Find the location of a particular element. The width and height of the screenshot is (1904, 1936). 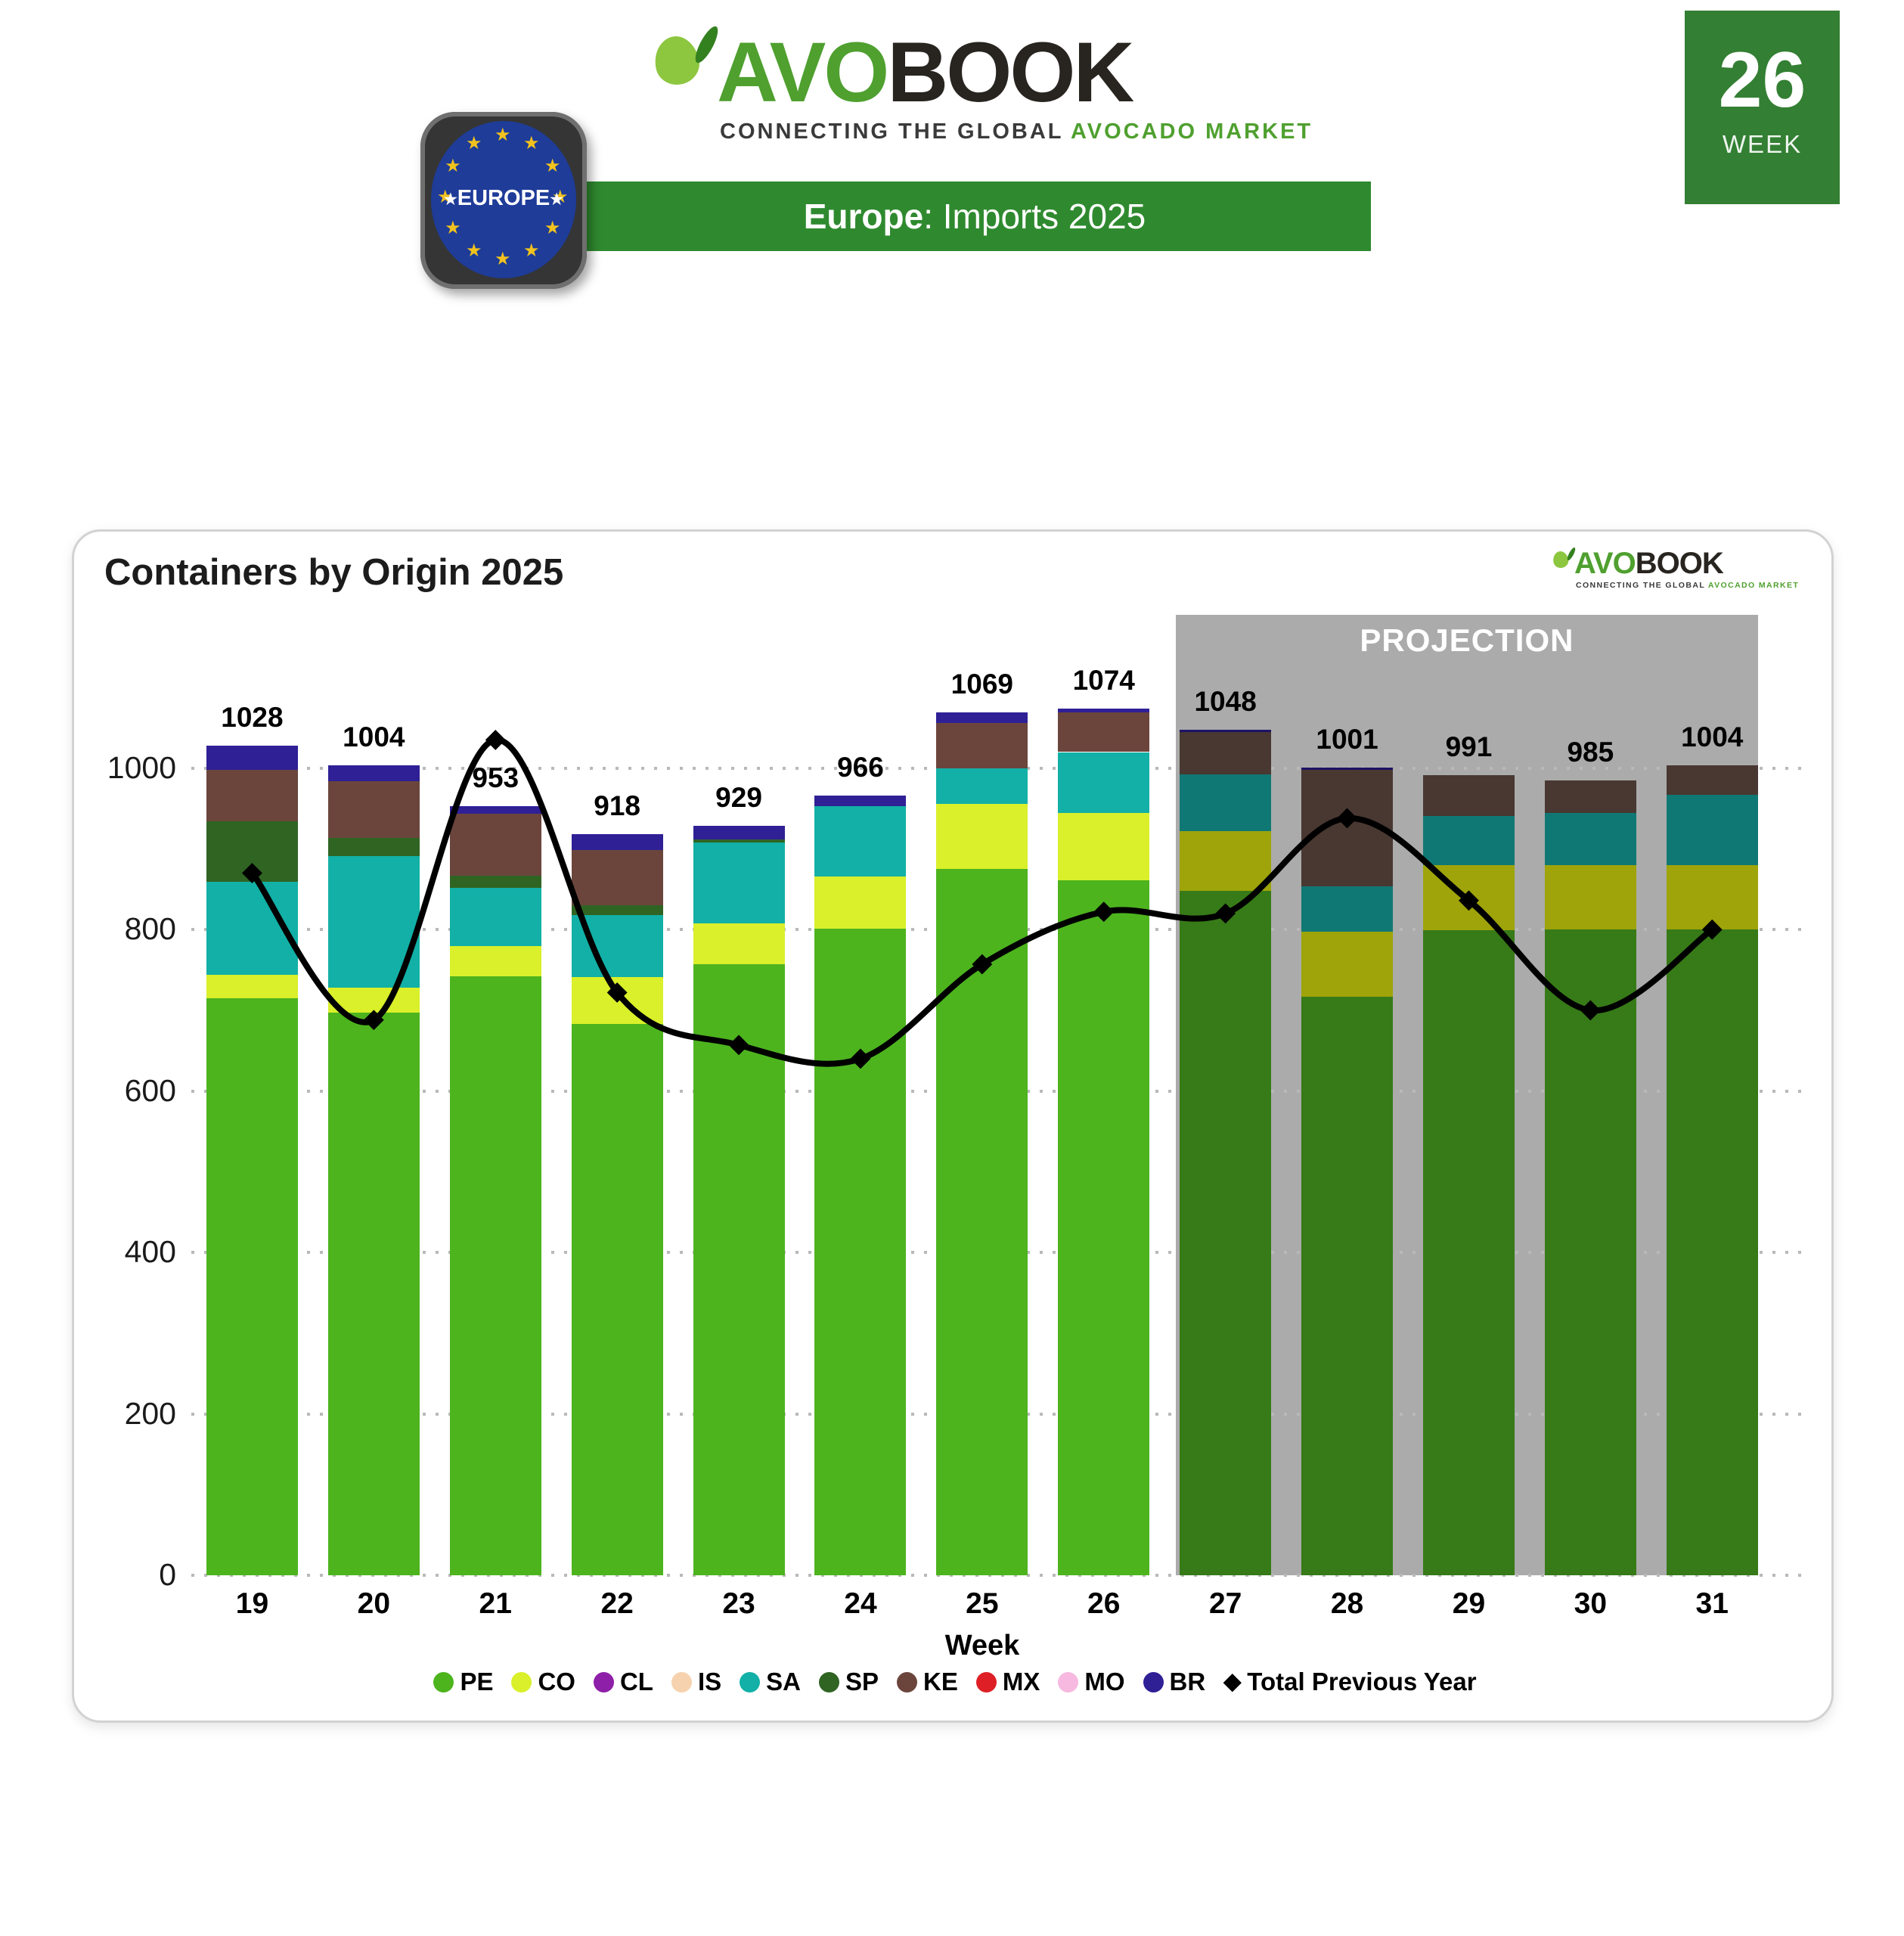

band-week-22: 918 22 is located at coordinates (617, 1117).